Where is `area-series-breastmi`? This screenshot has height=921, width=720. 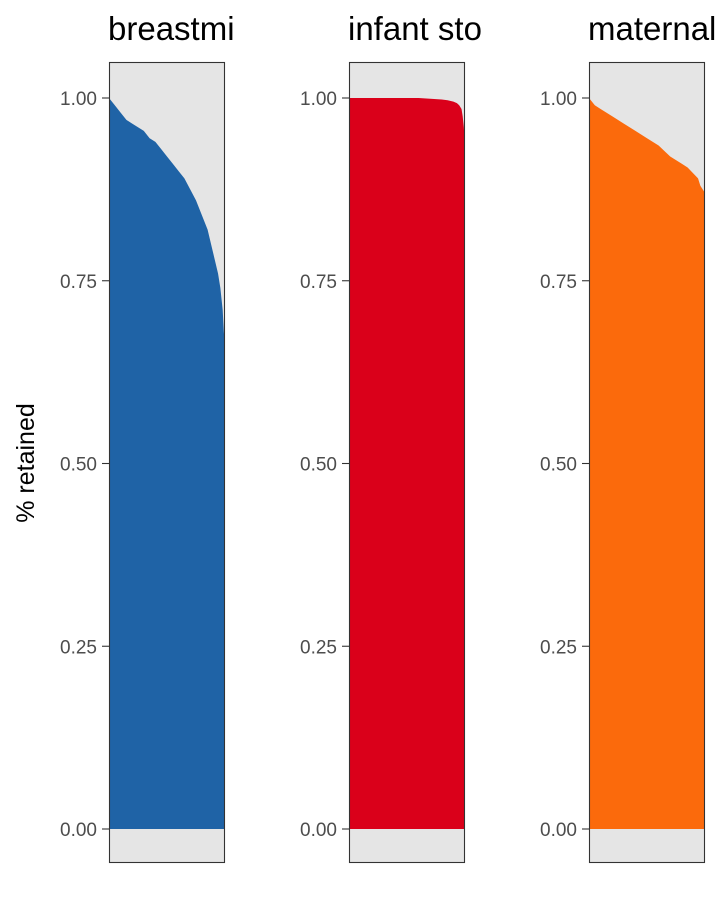
area-series-breastmi is located at coordinates (167, 463).